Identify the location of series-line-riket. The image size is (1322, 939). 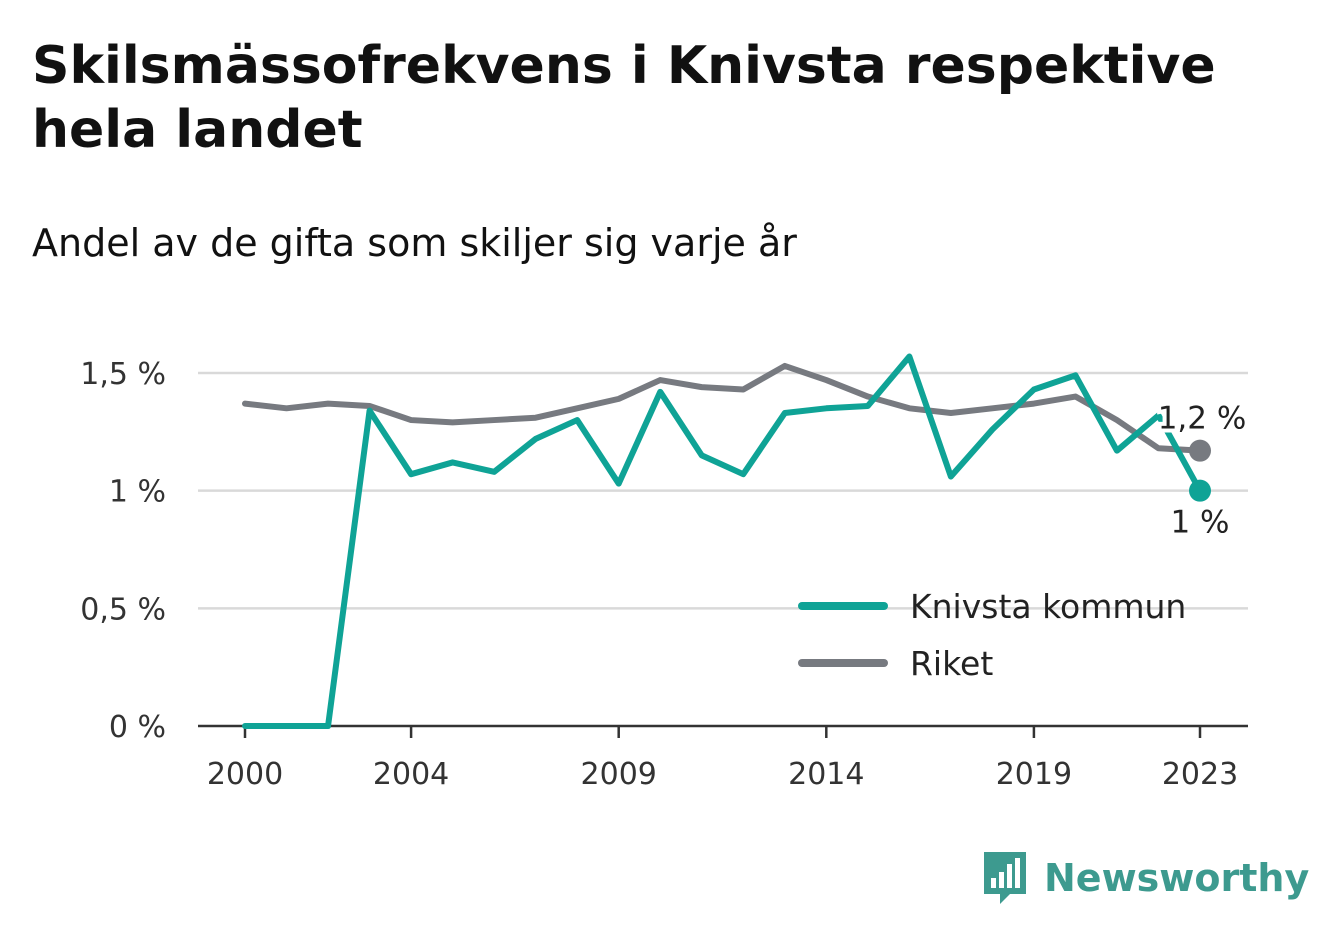
(722, 408).